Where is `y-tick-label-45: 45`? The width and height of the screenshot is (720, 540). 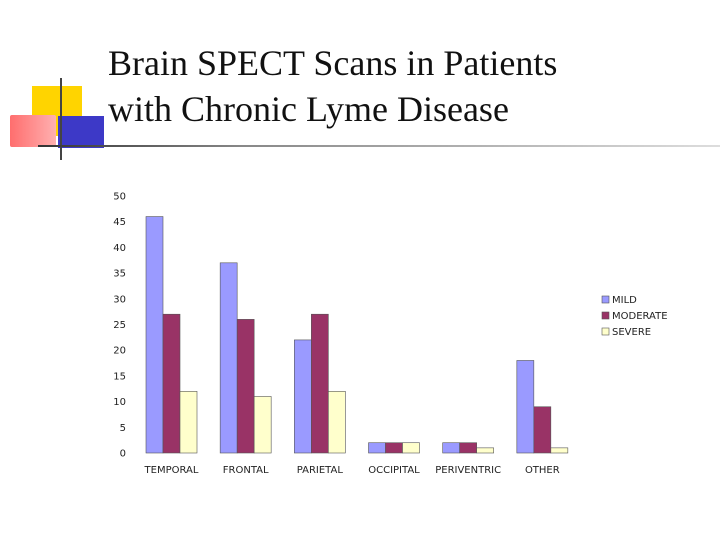 y-tick-label-45: 45 is located at coordinates (119, 222).